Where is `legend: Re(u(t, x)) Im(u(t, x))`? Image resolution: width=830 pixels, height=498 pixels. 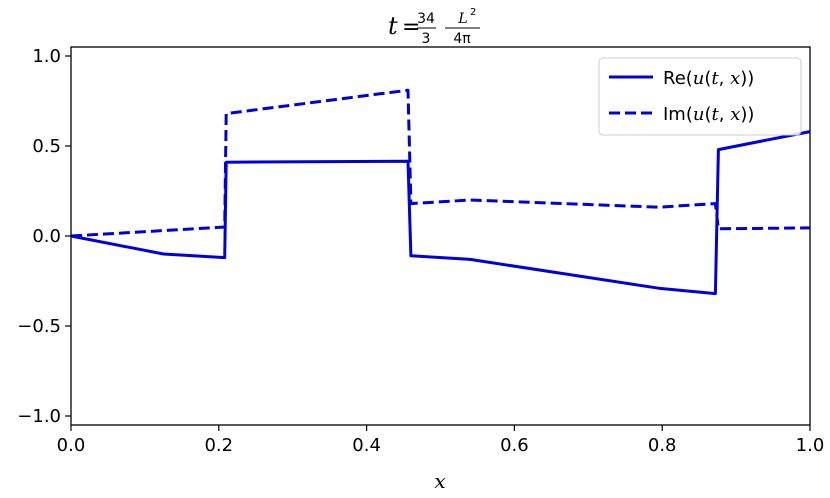
legend: Re(u(t, x)) Im(u(t, x)) is located at coordinates (700, 96).